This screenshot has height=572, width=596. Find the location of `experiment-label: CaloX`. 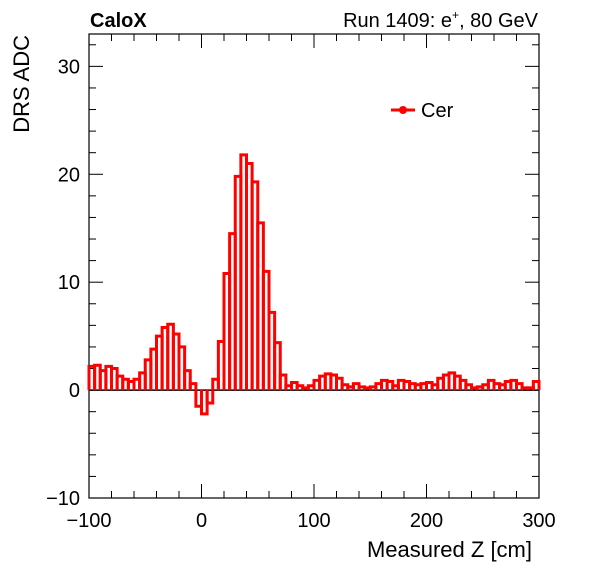

experiment-label: CaloX is located at coordinates (118, 21).